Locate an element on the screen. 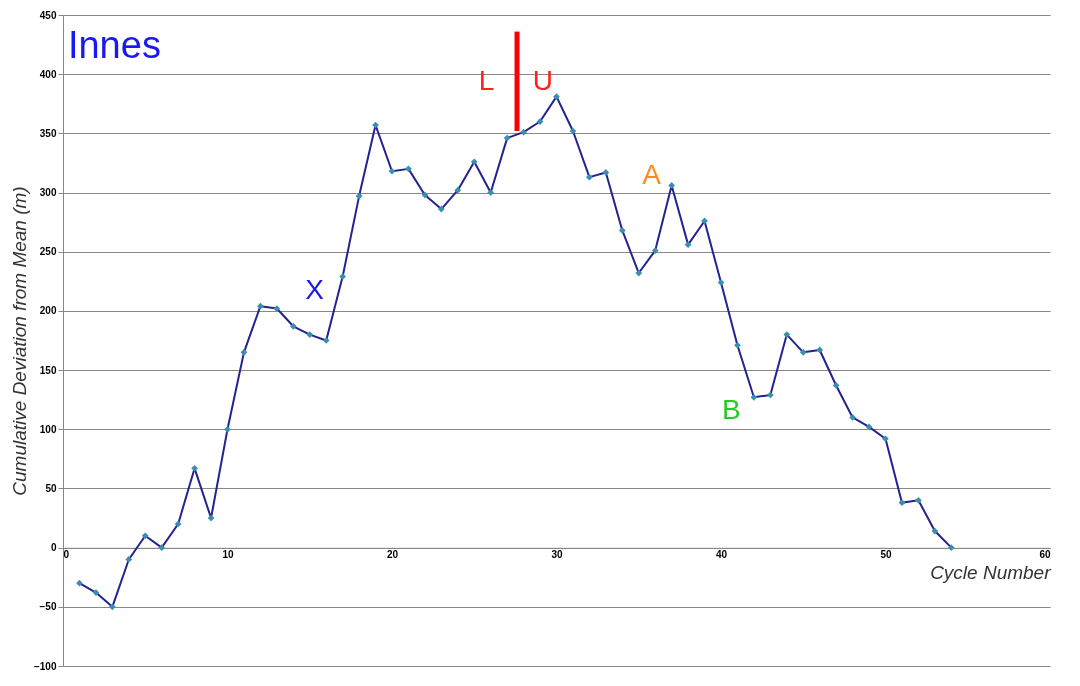 The width and height of the screenshot is (1080, 686). x-tick-label: 50 is located at coordinates (886, 555).